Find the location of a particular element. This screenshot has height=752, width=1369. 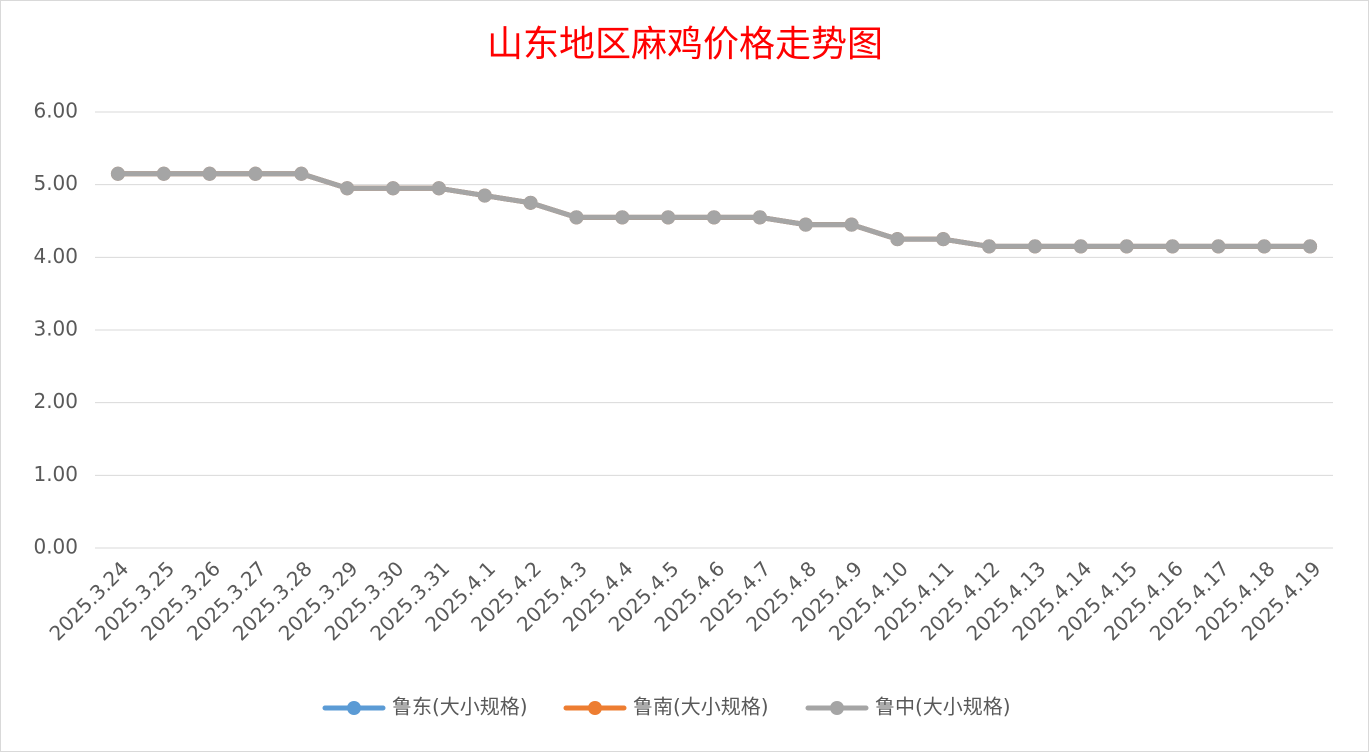

y-tick-label: 3.00 is located at coordinates (55, 329).